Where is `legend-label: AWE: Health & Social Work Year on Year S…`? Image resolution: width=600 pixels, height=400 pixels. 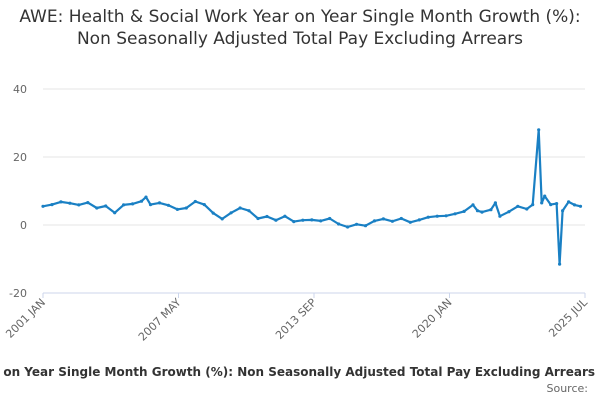
legend-label: AWE: Health & Social Work Year on Year S… is located at coordinates (297, 372).